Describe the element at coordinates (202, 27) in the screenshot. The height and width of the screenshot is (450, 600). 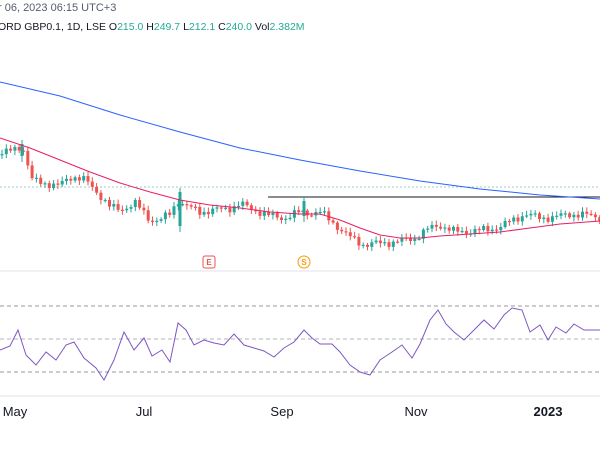
I see `ohlc-low-value: 212.1` at that location.